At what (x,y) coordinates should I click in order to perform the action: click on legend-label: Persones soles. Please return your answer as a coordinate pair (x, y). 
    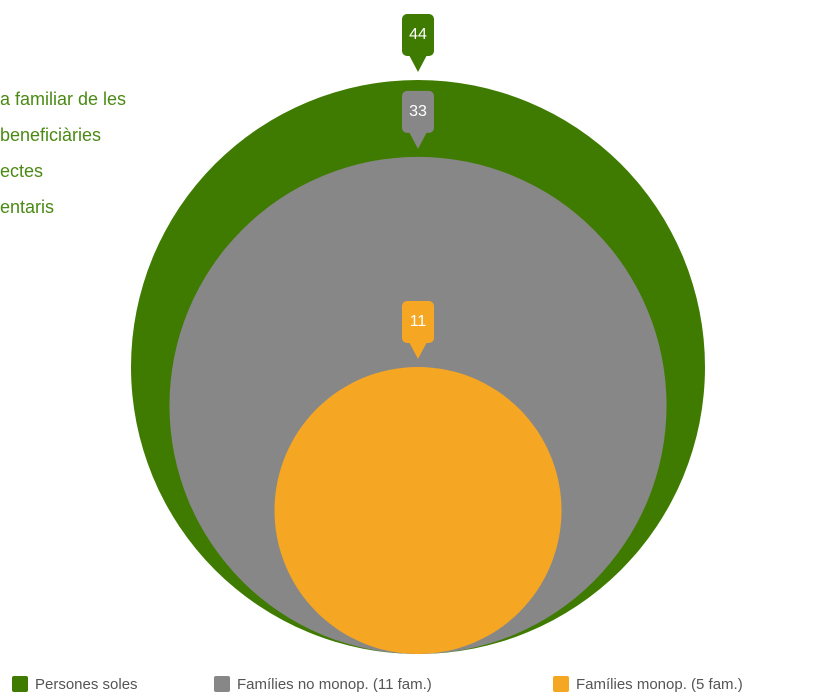
    Looking at the image, I should click on (86, 684).